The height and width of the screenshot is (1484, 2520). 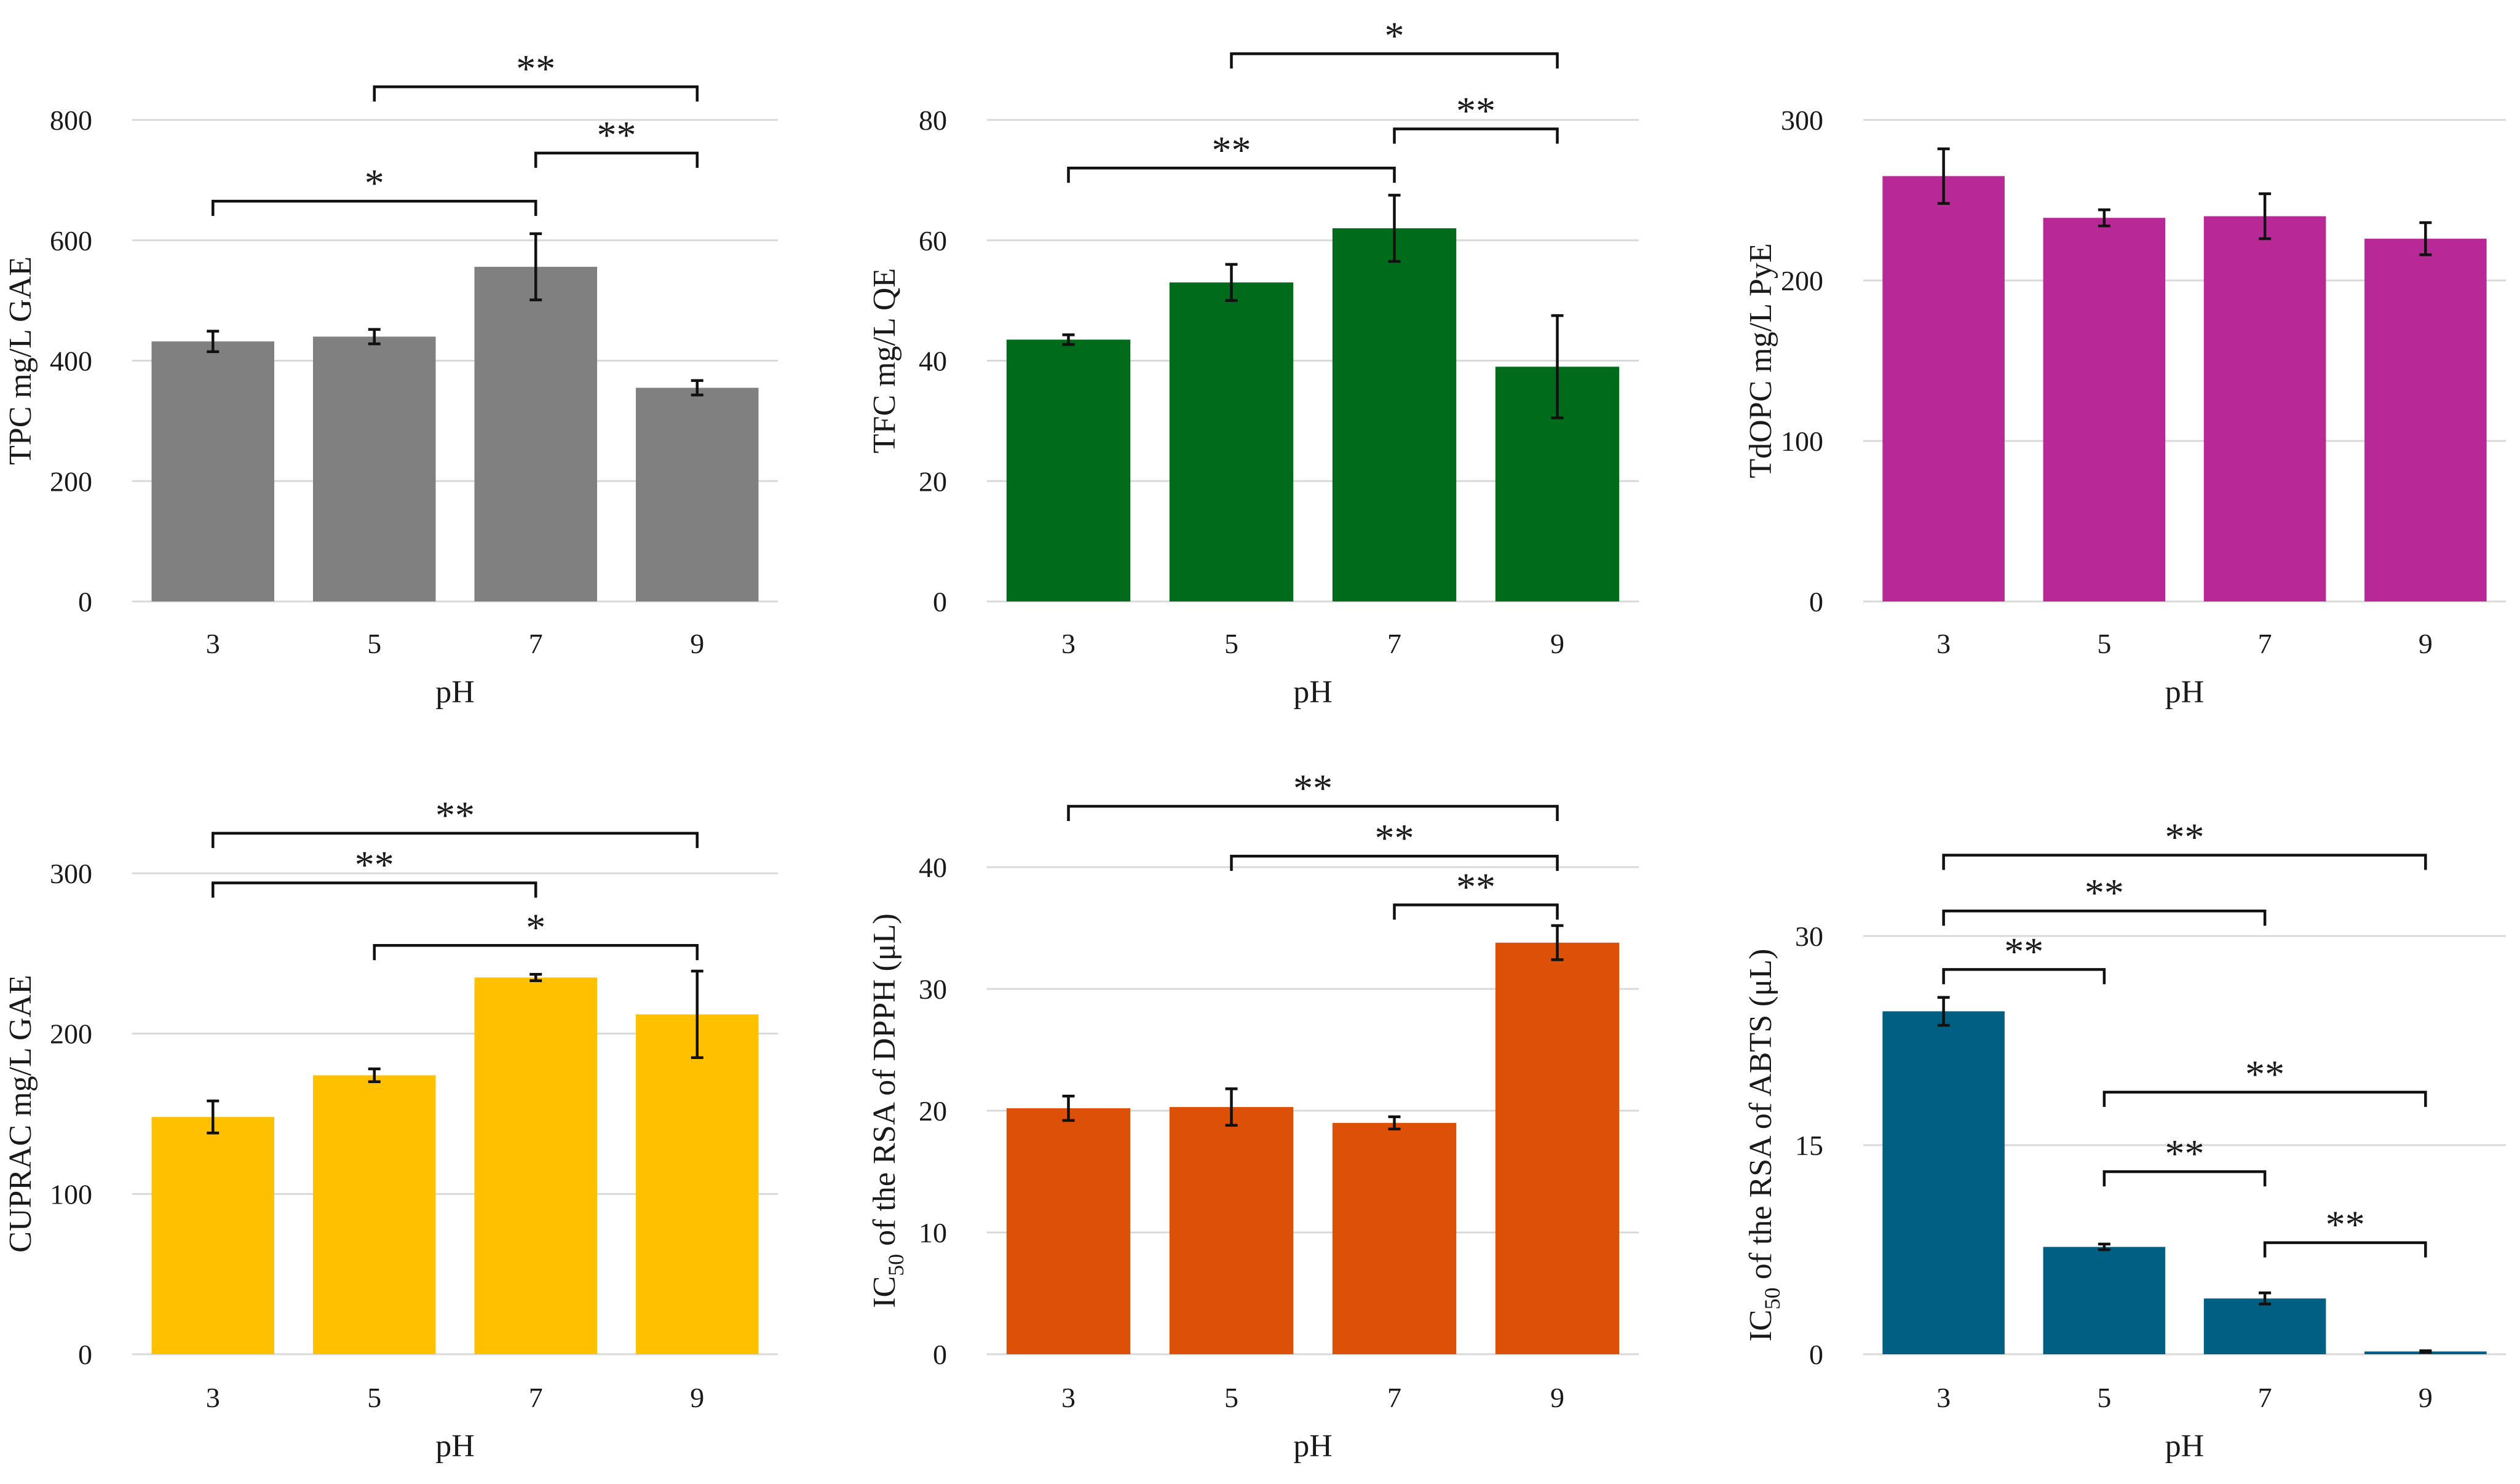 I want to click on y-axis-title: IC50 of the RSA of ABTS (μL), so click(x=1764, y=1145).